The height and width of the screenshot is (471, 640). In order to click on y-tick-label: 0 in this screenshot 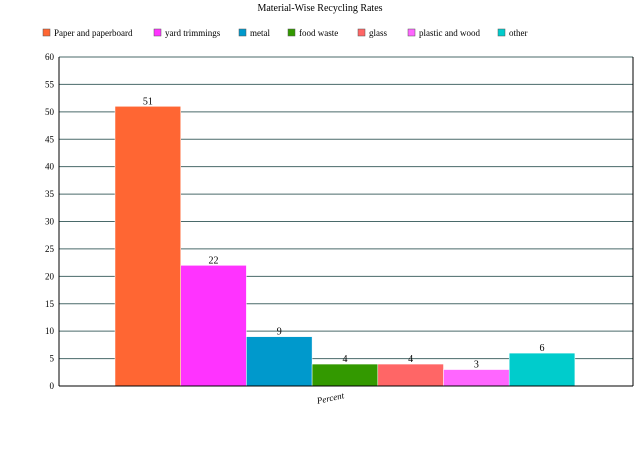, I will do `click(52, 386)`.